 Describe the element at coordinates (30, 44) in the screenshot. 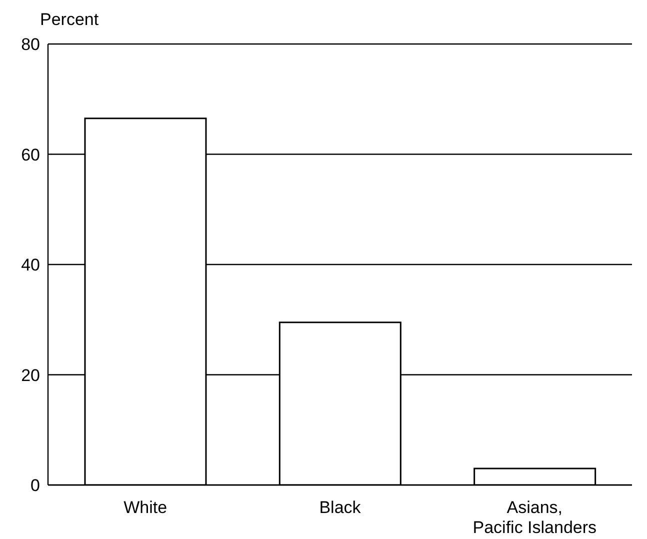

I see `y-tick-label: 80` at that location.